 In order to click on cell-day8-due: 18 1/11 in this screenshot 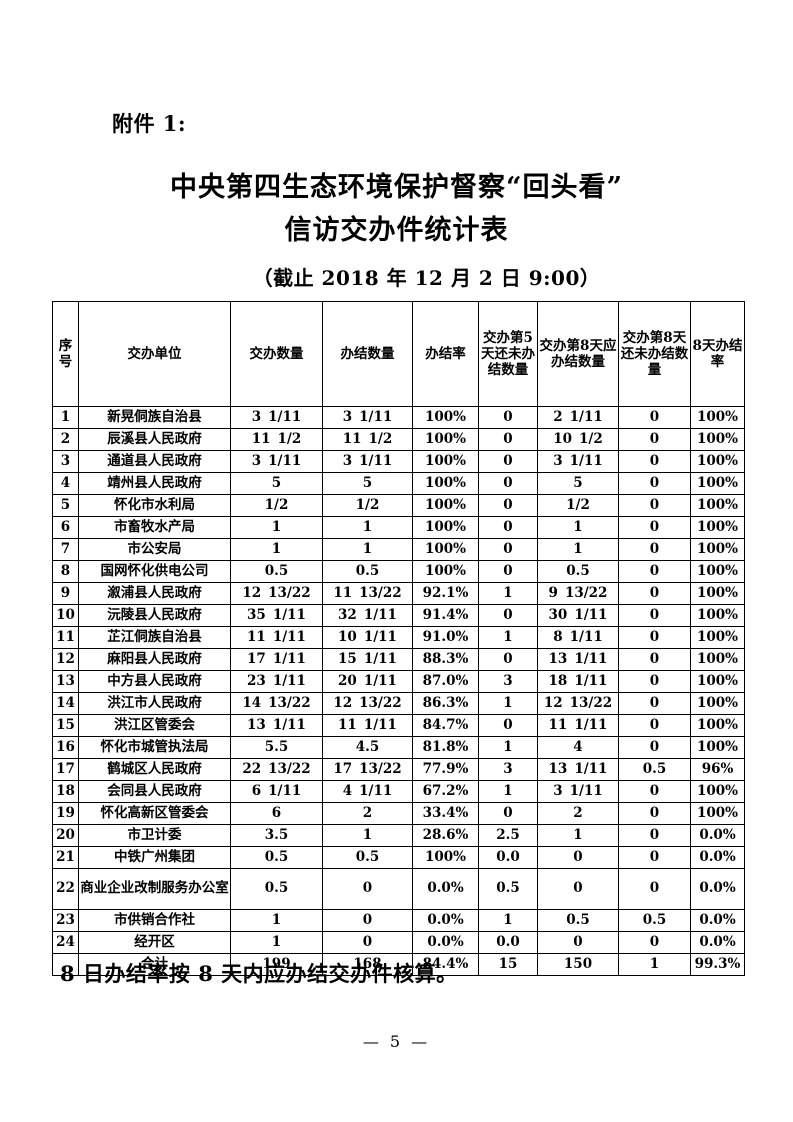, I will do `click(578, 681)`.